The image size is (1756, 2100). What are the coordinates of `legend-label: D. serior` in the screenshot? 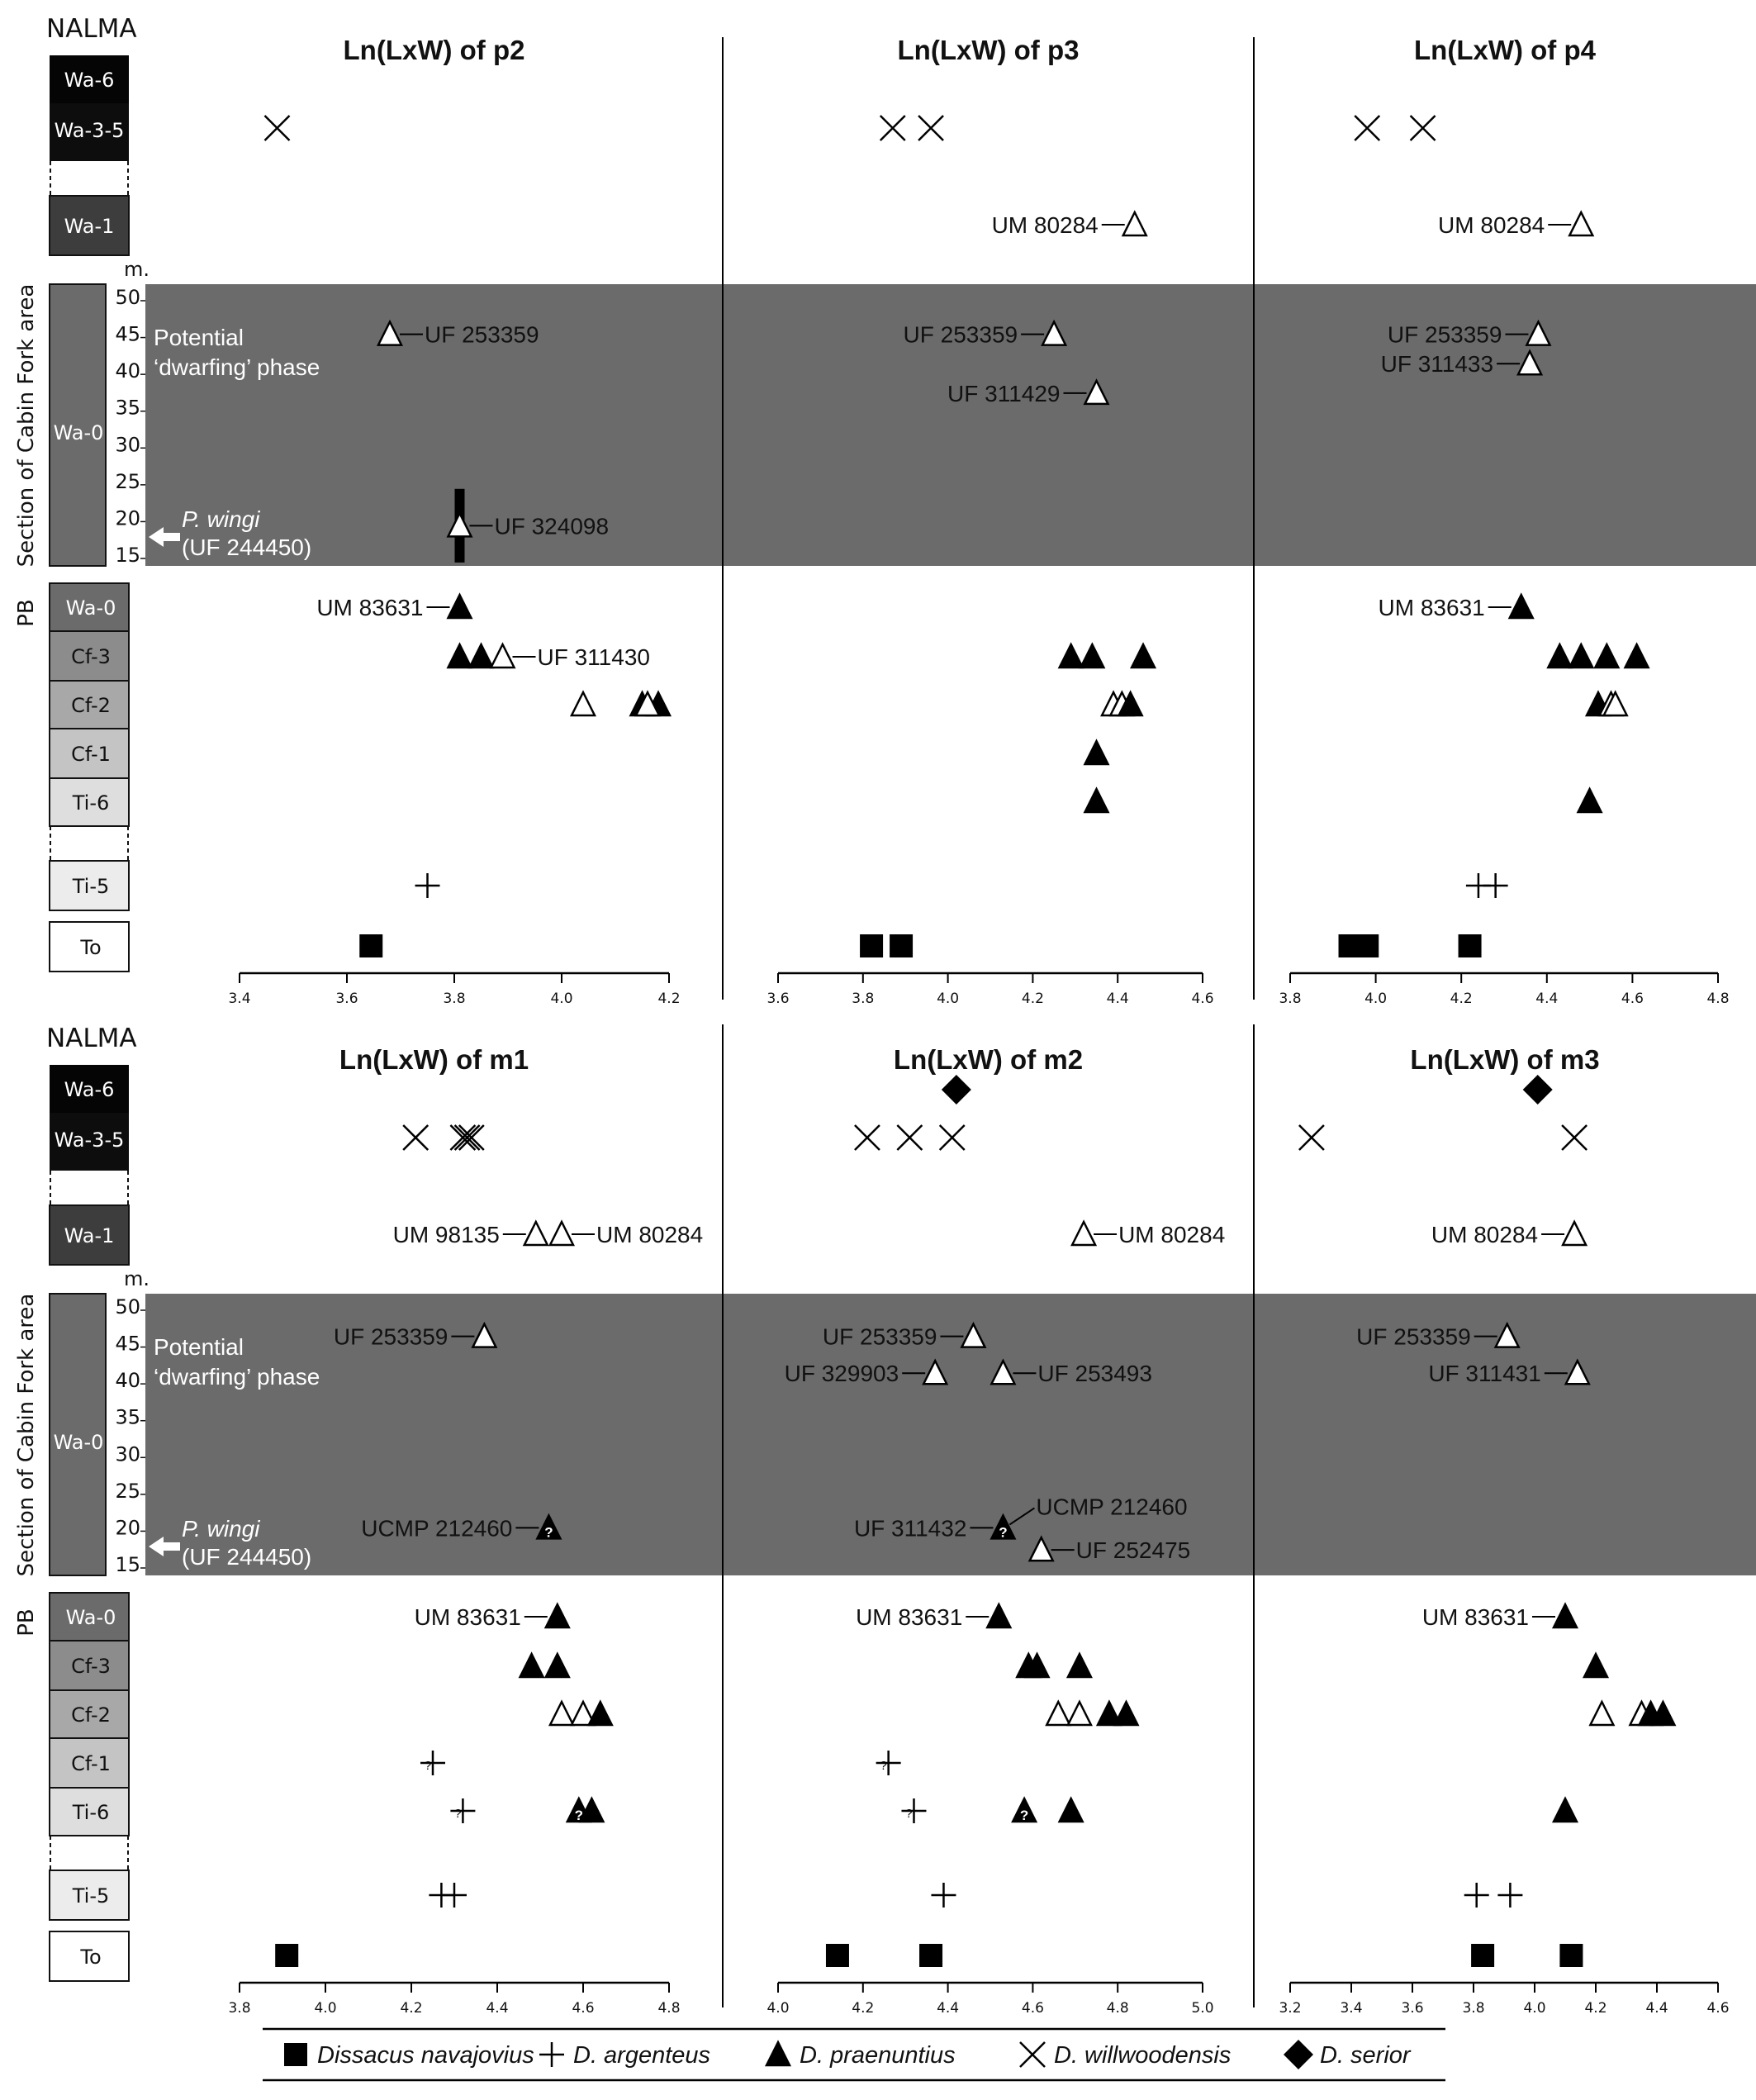 It's located at (1366, 2056).